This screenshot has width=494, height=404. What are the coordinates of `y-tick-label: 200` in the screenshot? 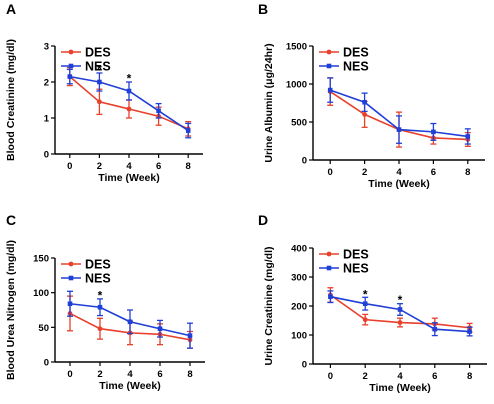 It's located at (299, 307).